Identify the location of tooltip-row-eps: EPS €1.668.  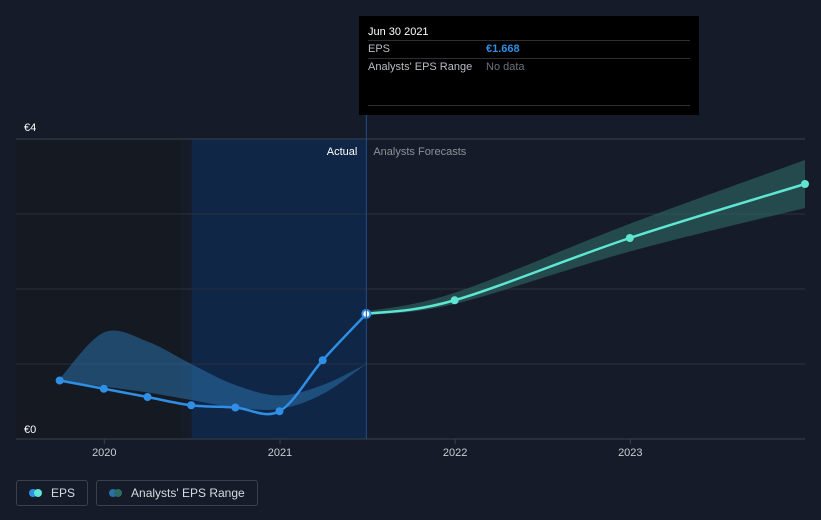
(529, 49).